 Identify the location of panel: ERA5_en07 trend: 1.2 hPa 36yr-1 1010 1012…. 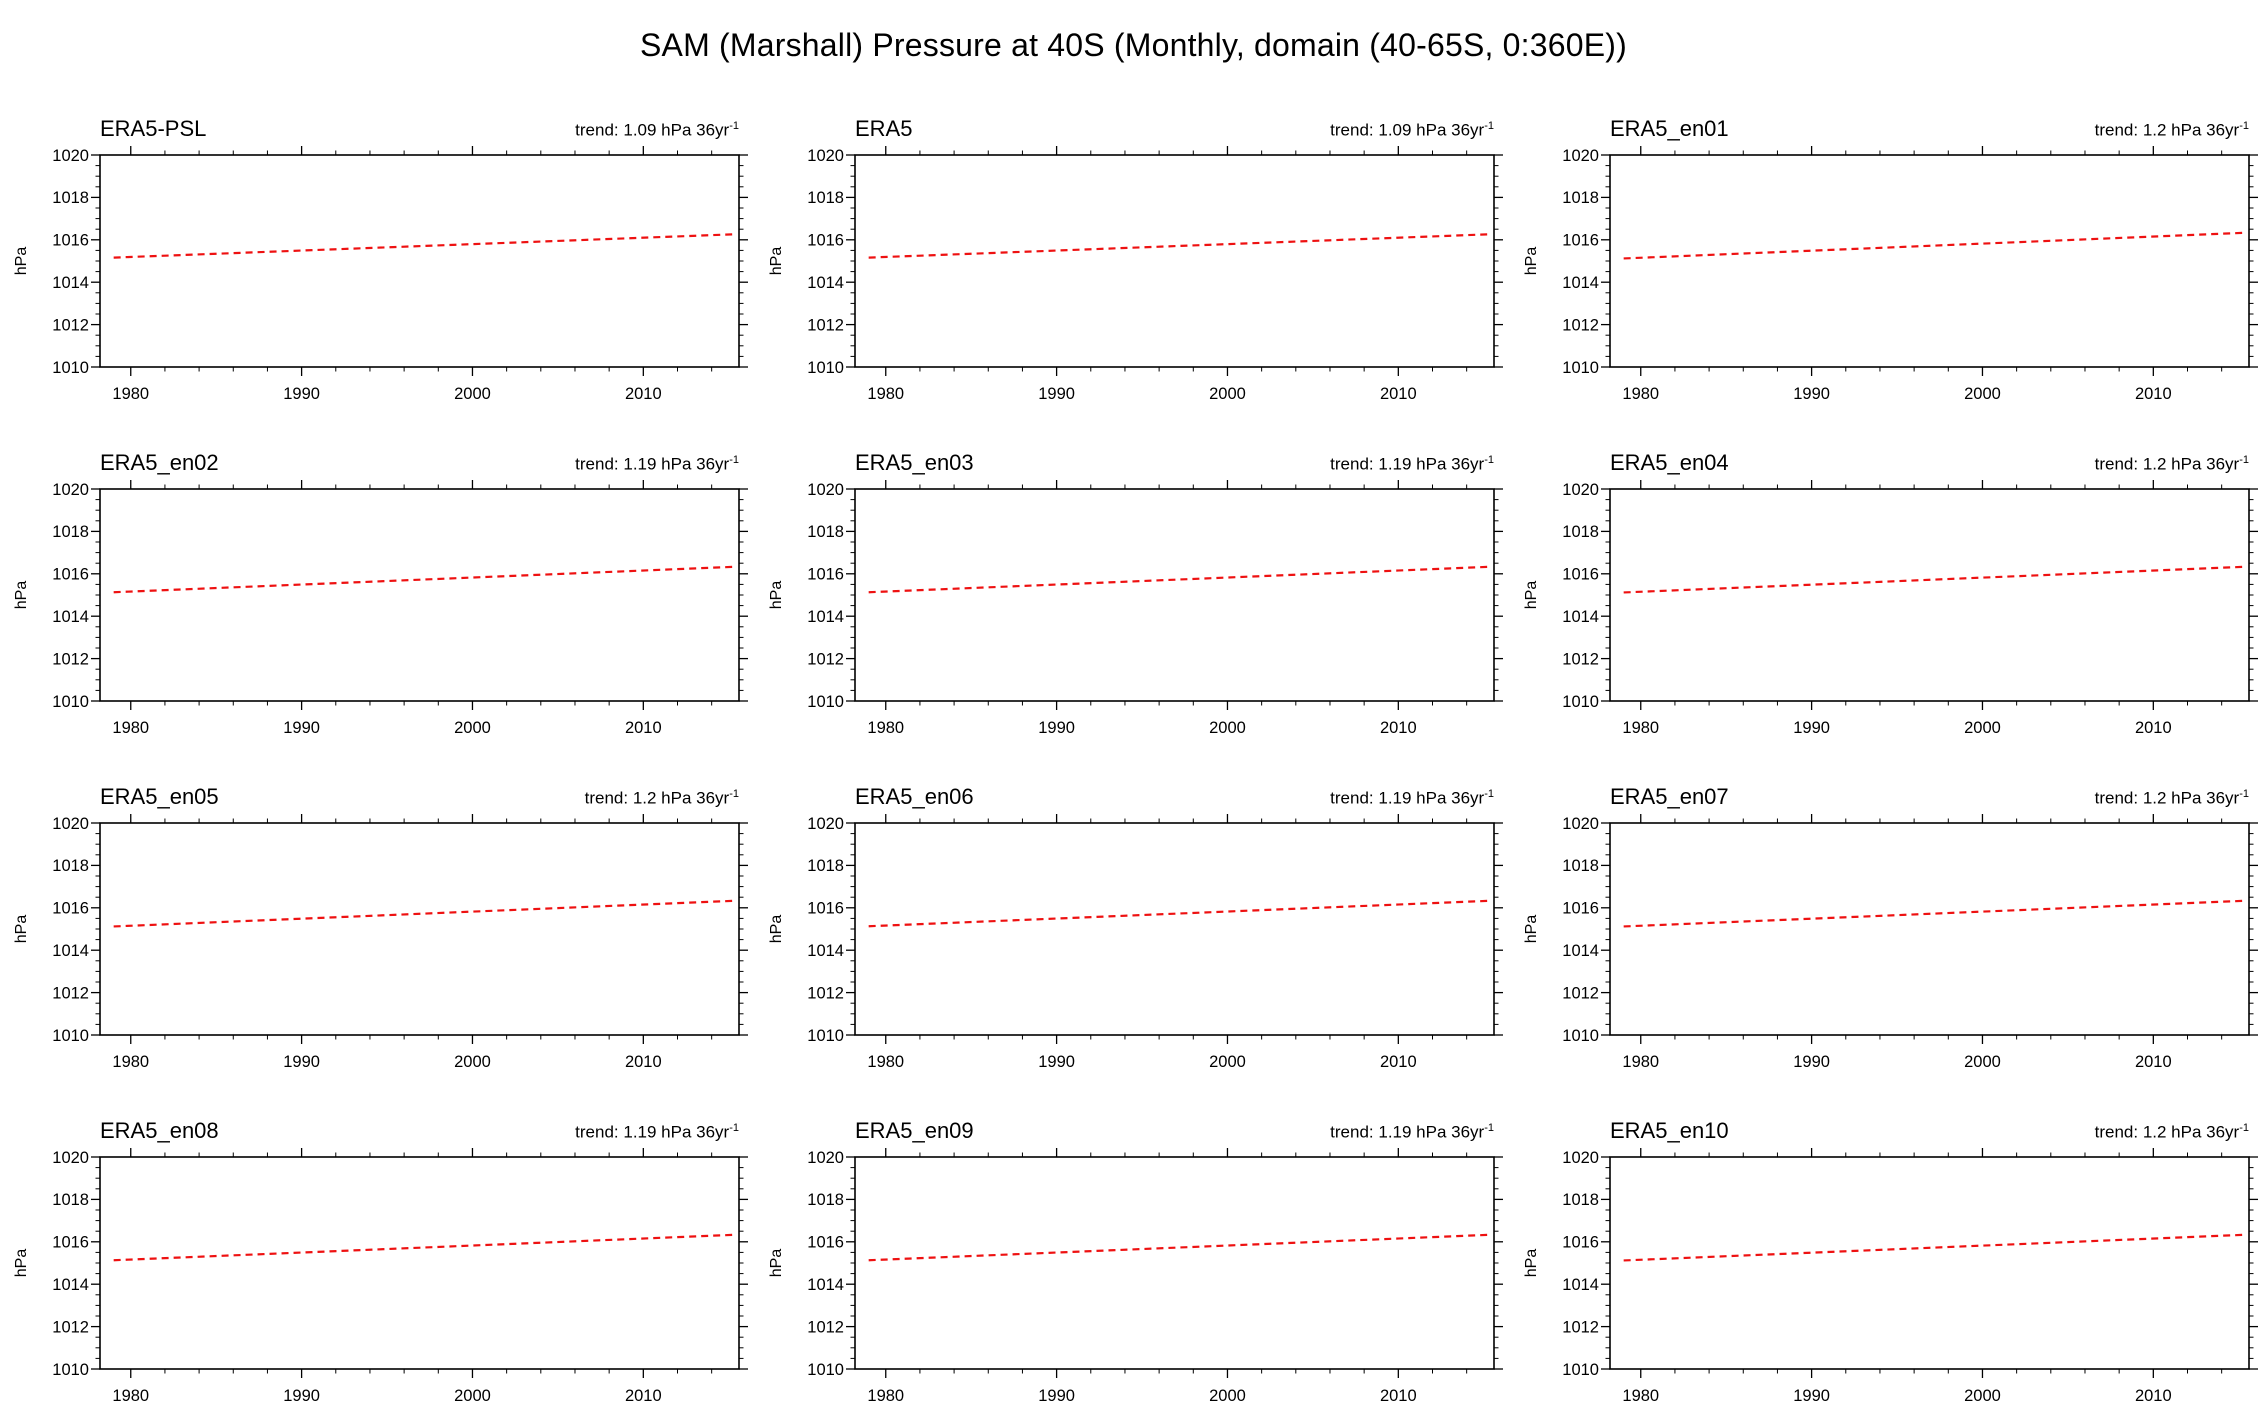
(1887, 925).